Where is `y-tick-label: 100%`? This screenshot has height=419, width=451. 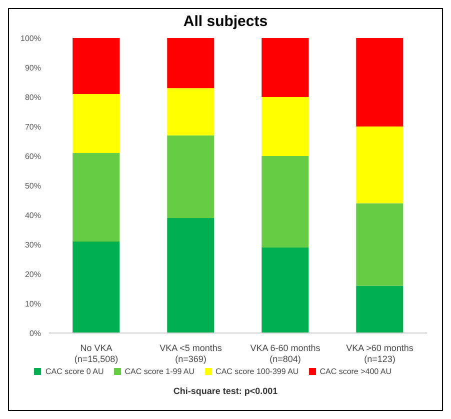 y-tick-label: 100% is located at coordinates (30, 38).